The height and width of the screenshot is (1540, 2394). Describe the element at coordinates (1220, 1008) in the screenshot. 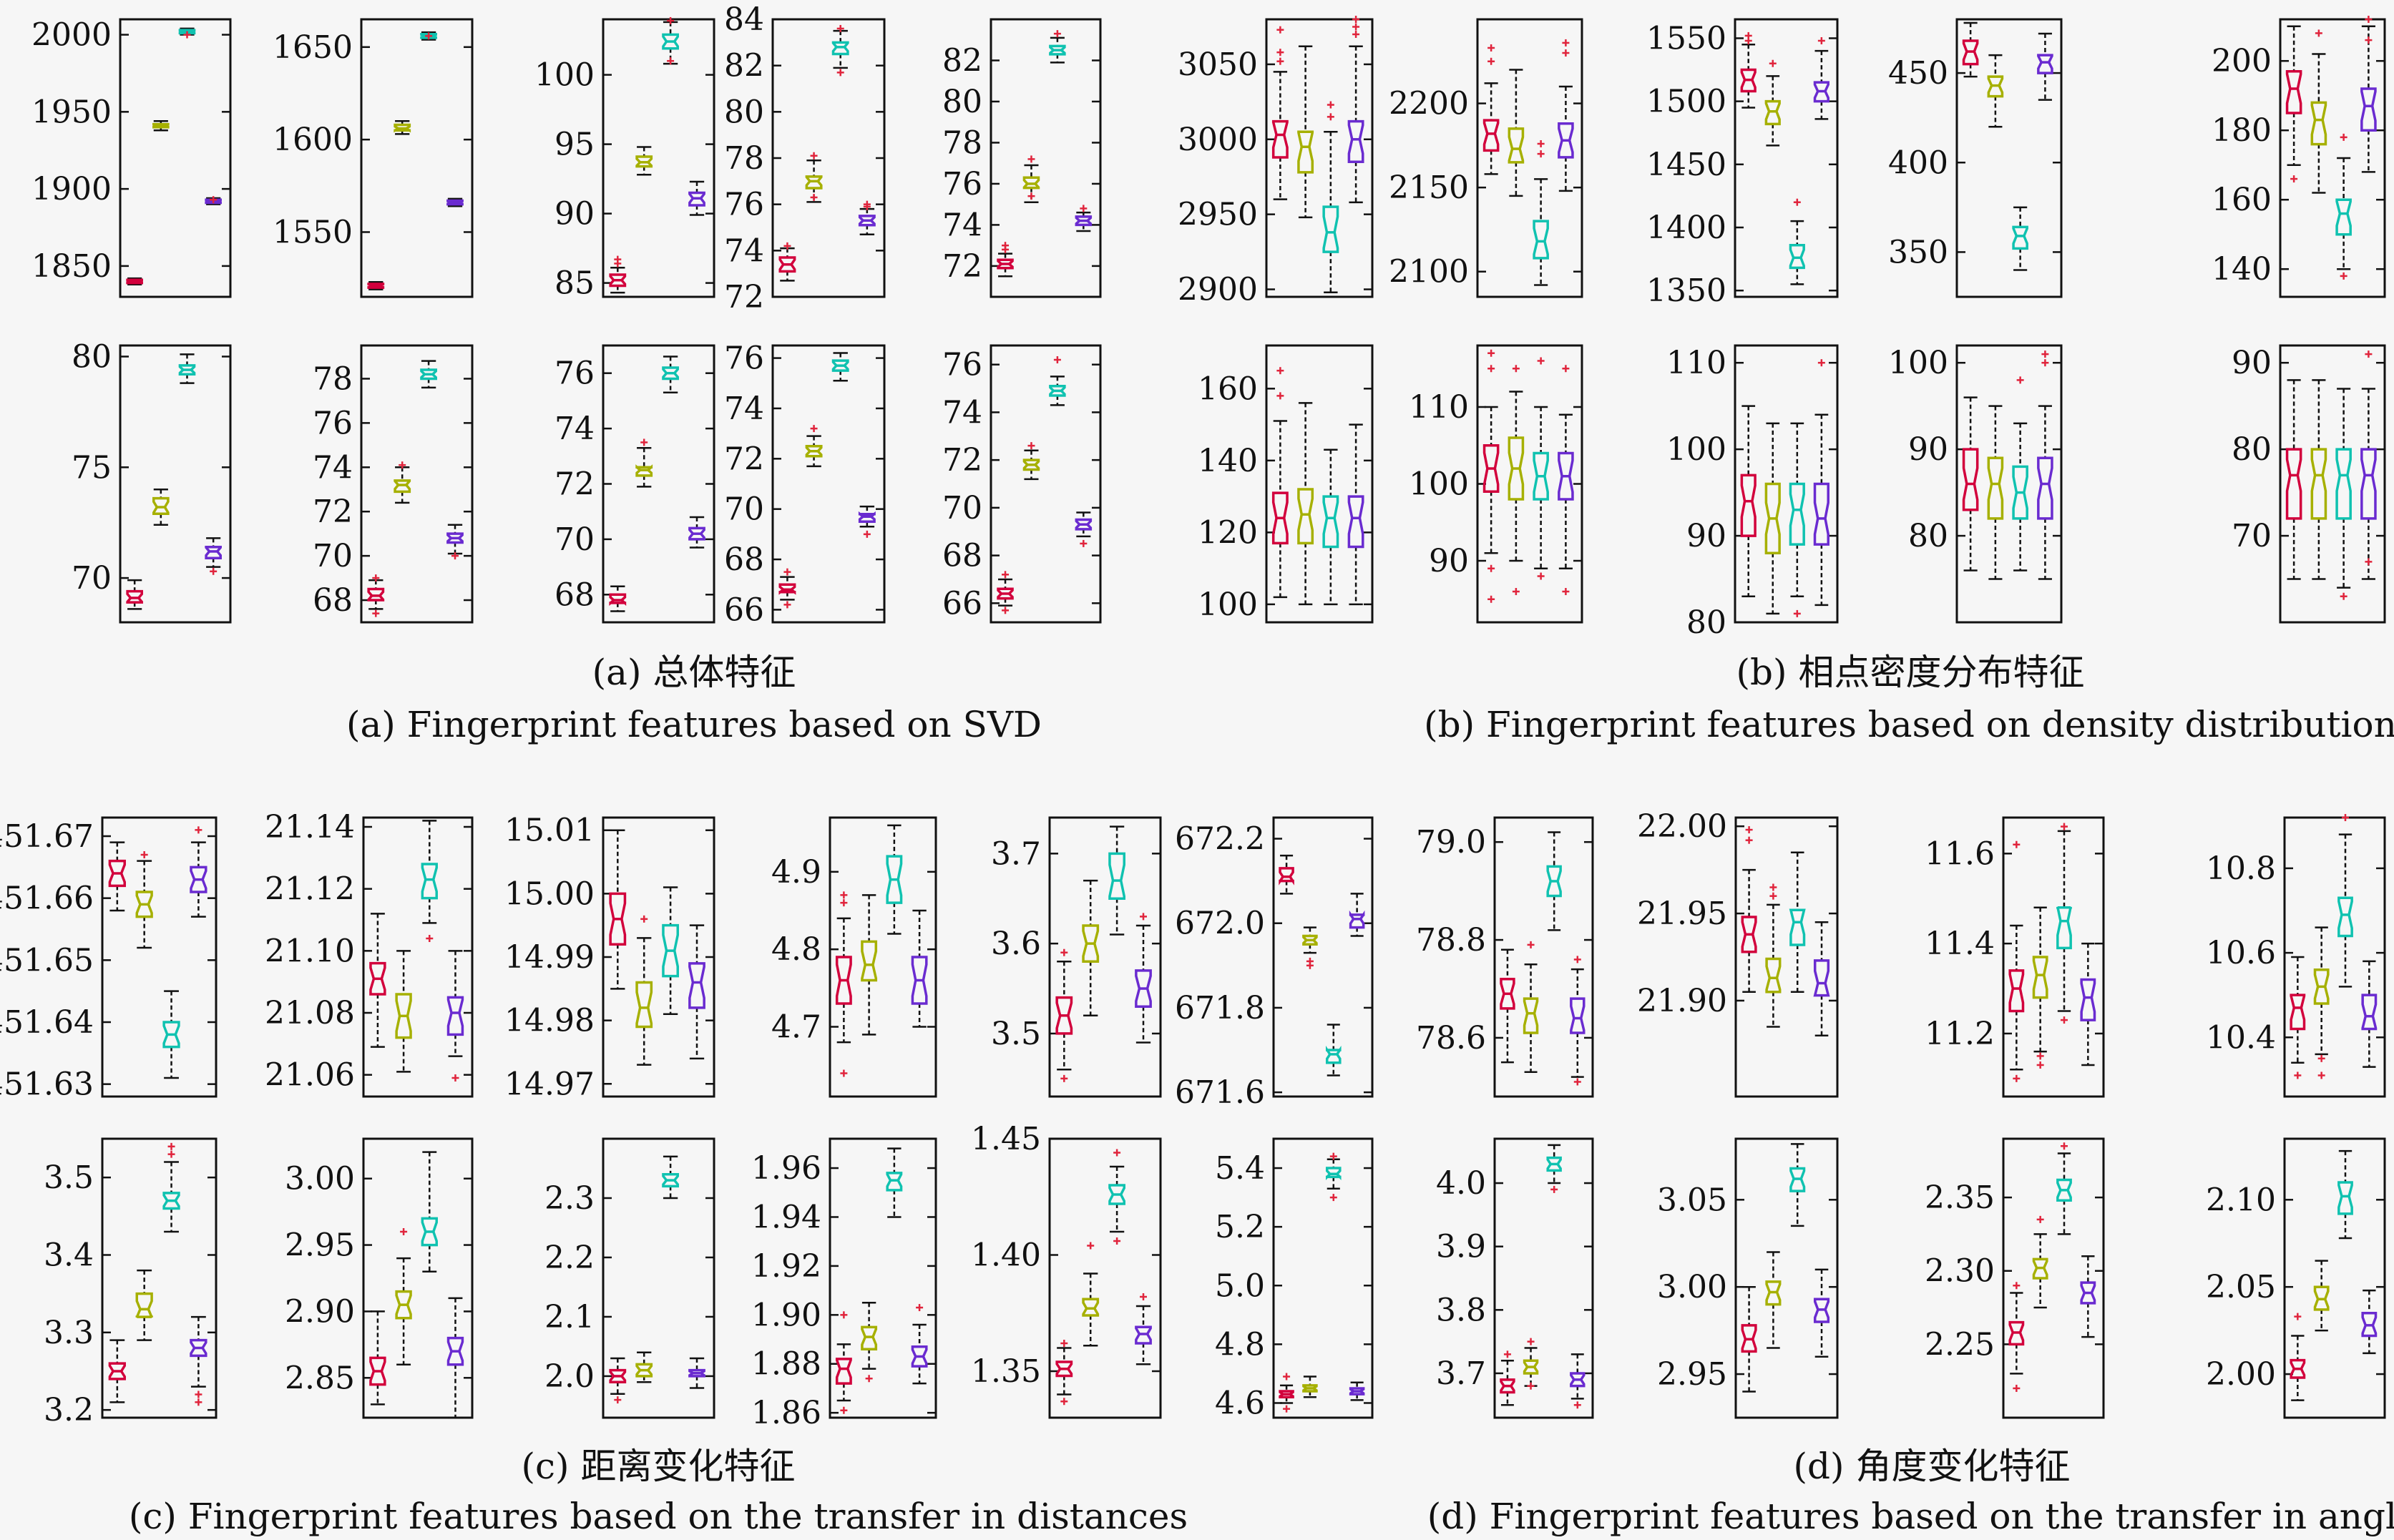

I see `y-tick-label: 671.8` at that location.